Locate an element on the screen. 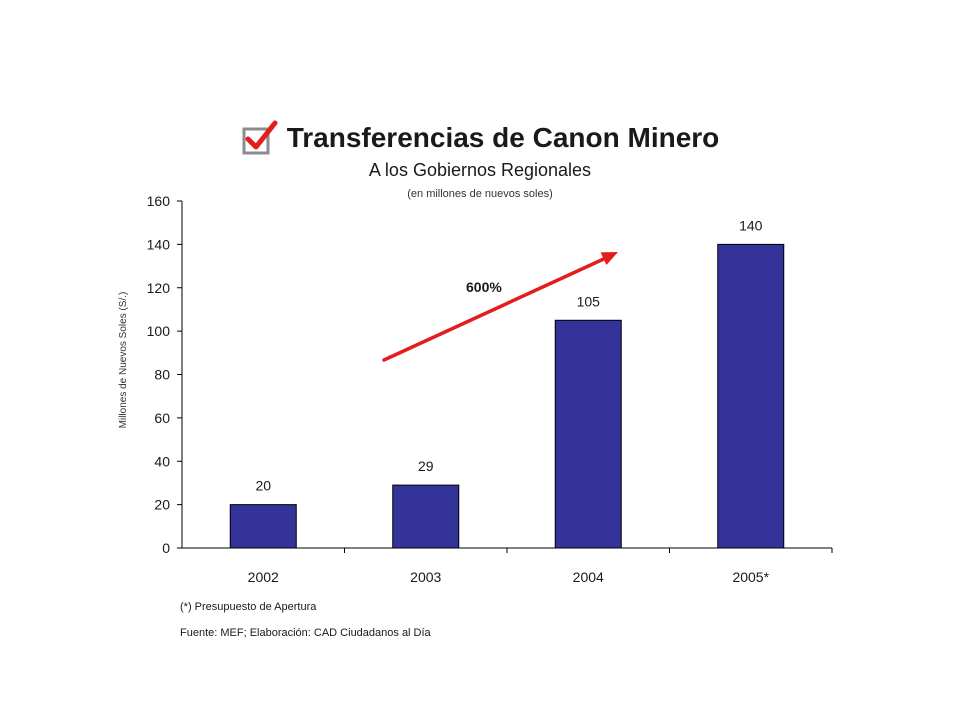 Image resolution: width=960 pixels, height=720 pixels. y-axis-label: Millones de Nuevos Soles (S/.) is located at coordinates (123, 360).